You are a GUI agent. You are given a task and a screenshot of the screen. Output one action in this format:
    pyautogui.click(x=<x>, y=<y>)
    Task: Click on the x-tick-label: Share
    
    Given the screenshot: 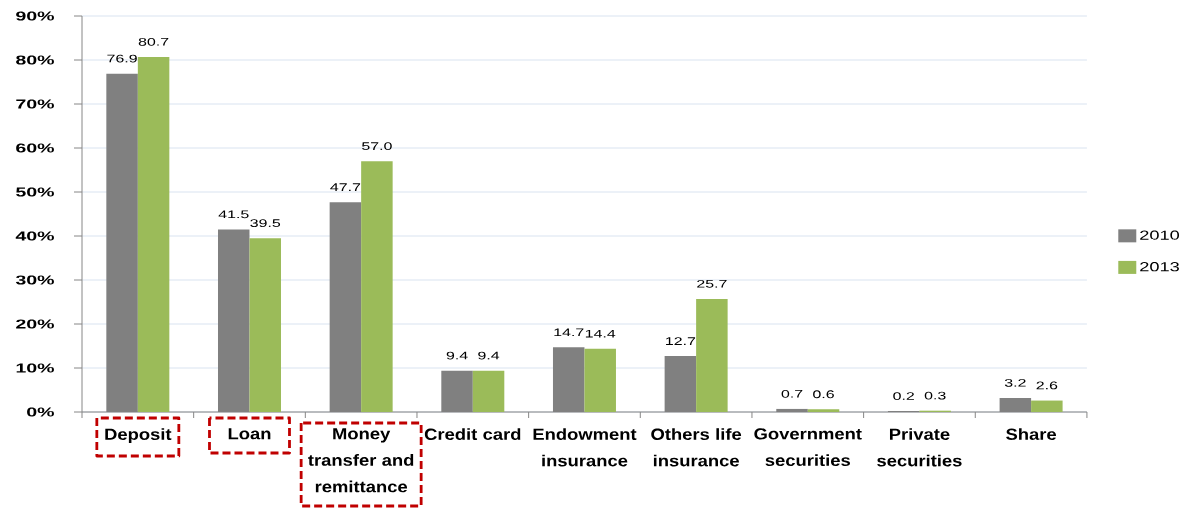 What is the action you would take?
    pyautogui.click(x=1031, y=434)
    